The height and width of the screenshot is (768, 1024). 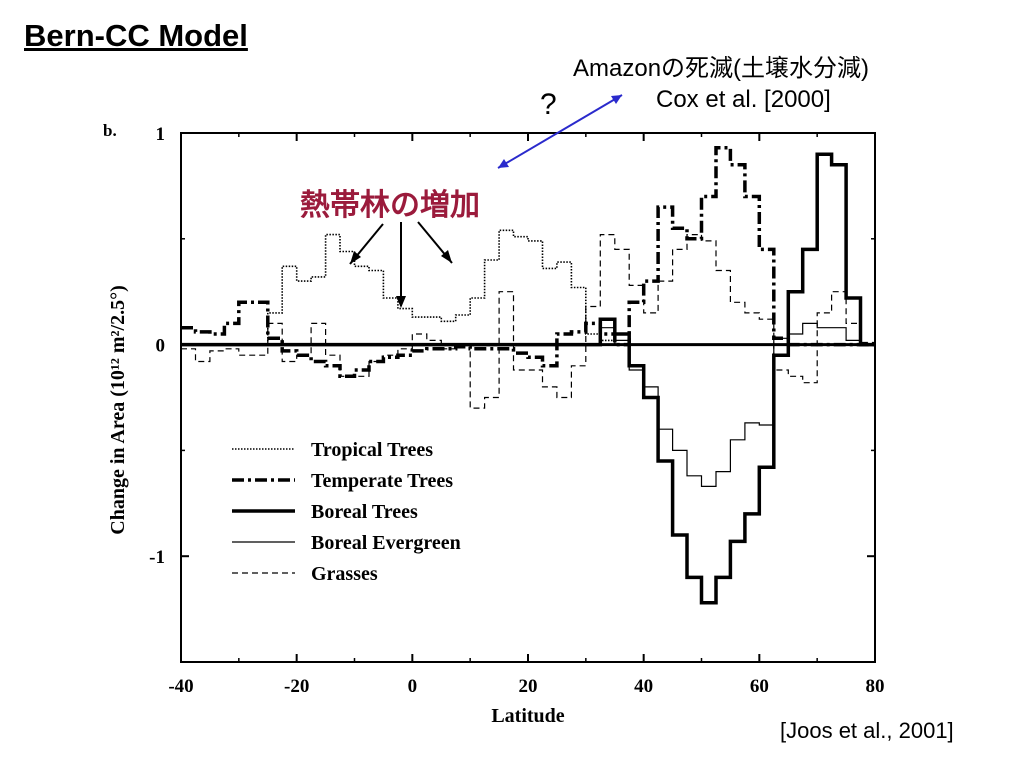 What do you see at coordinates (486, 201) in the screenshot?
I see `annotation-arrows` at bounding box center [486, 201].